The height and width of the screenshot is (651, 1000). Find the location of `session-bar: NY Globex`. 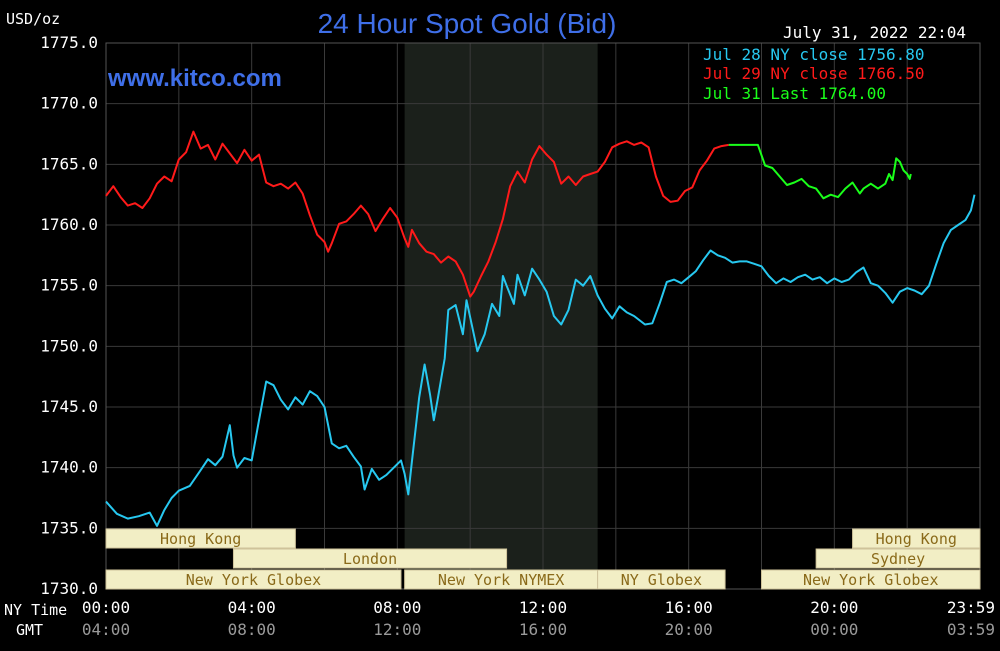

session-bar: NY Globex is located at coordinates (661, 579).